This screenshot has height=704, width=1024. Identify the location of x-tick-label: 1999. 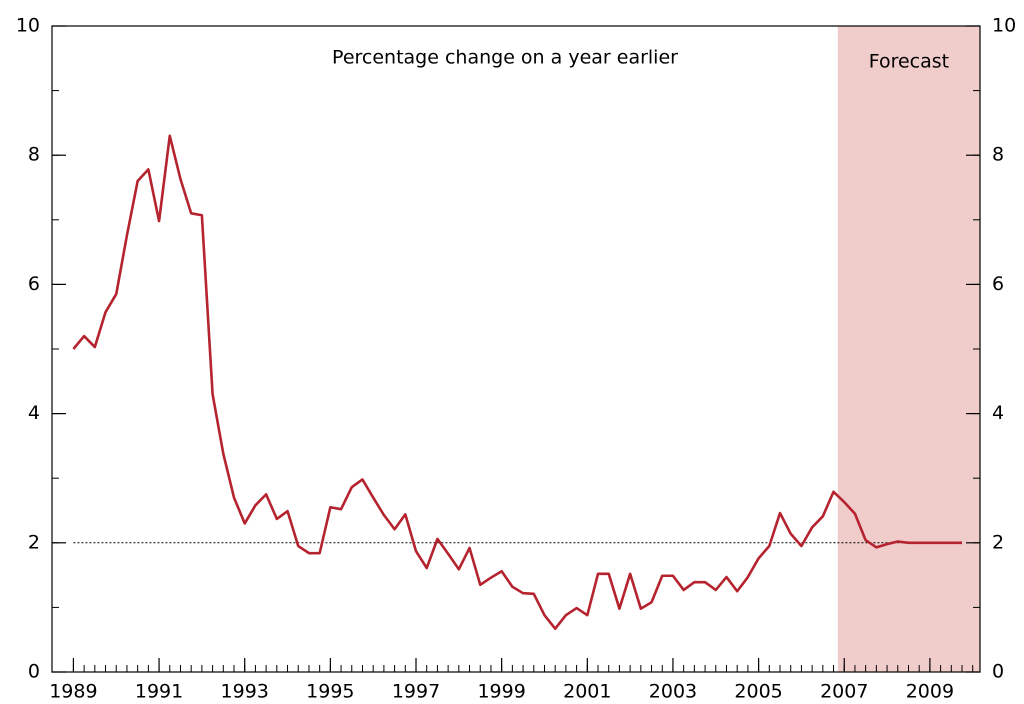
(501, 692).